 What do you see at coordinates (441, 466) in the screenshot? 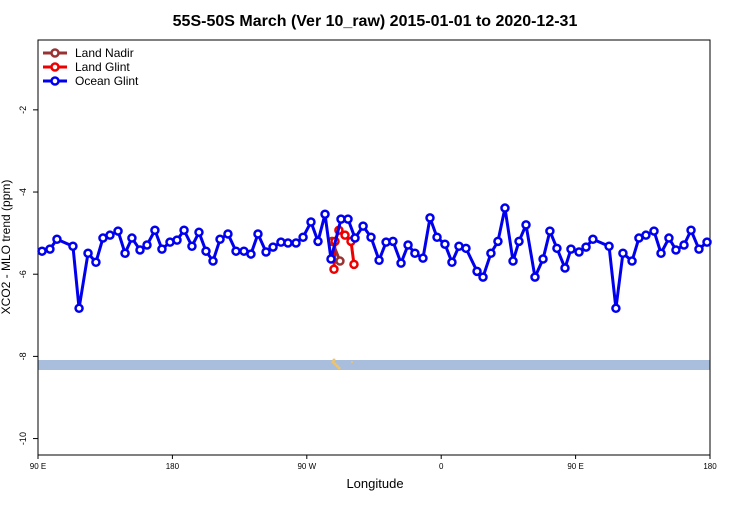
I see `x-tick-label: 0` at bounding box center [441, 466].